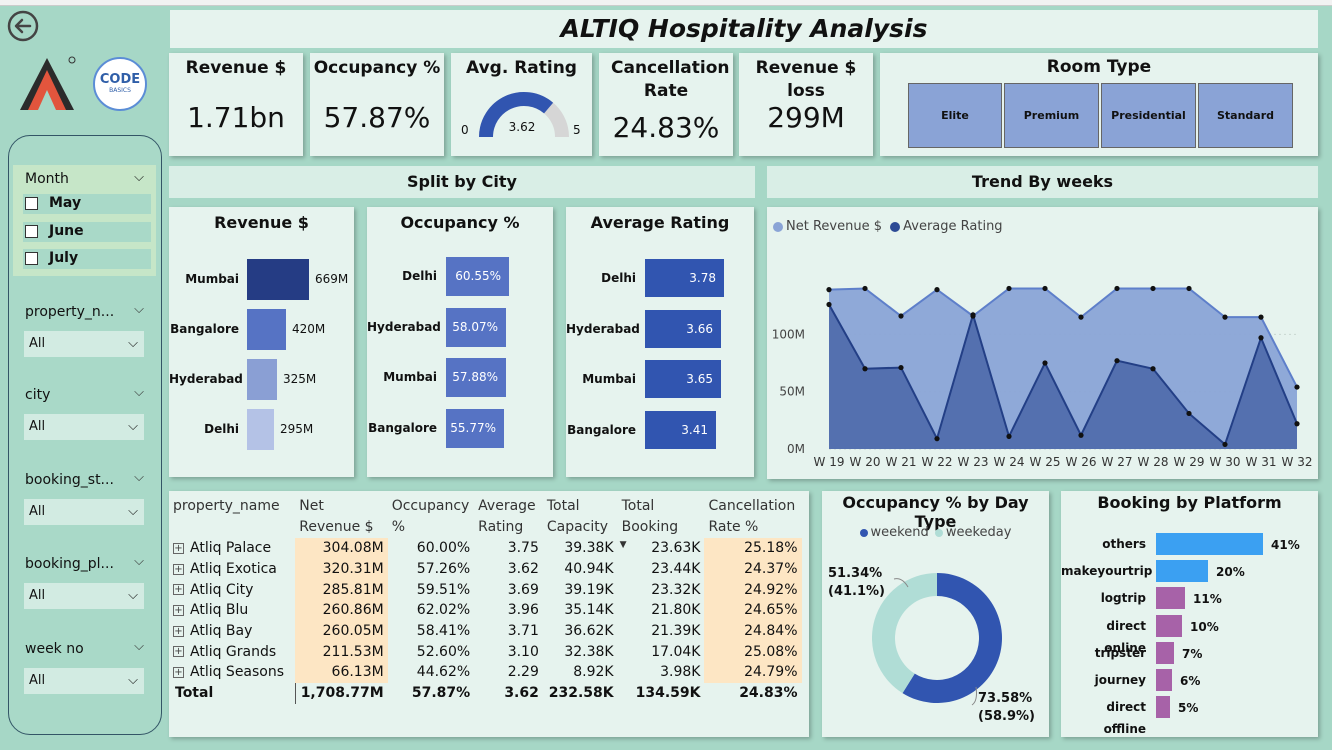 This screenshot has width=1332, height=750. Describe the element at coordinates (507, 516) in the screenshot. I see `column-header: Average Rating` at that location.